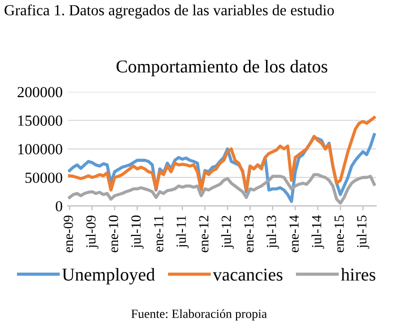 The height and width of the screenshot is (328, 398). I want to click on x-tick-label: ene-10, so click(113, 234).